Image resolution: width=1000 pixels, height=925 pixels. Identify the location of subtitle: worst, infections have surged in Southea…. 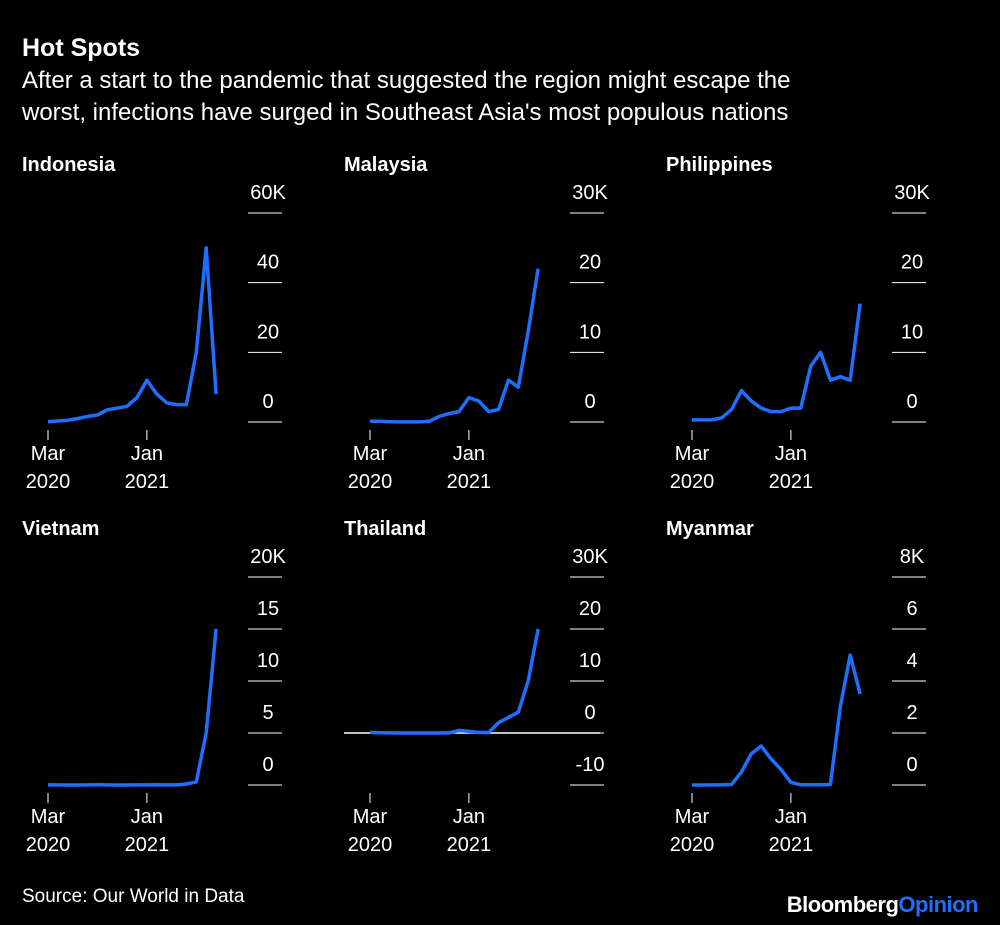
(404, 112).